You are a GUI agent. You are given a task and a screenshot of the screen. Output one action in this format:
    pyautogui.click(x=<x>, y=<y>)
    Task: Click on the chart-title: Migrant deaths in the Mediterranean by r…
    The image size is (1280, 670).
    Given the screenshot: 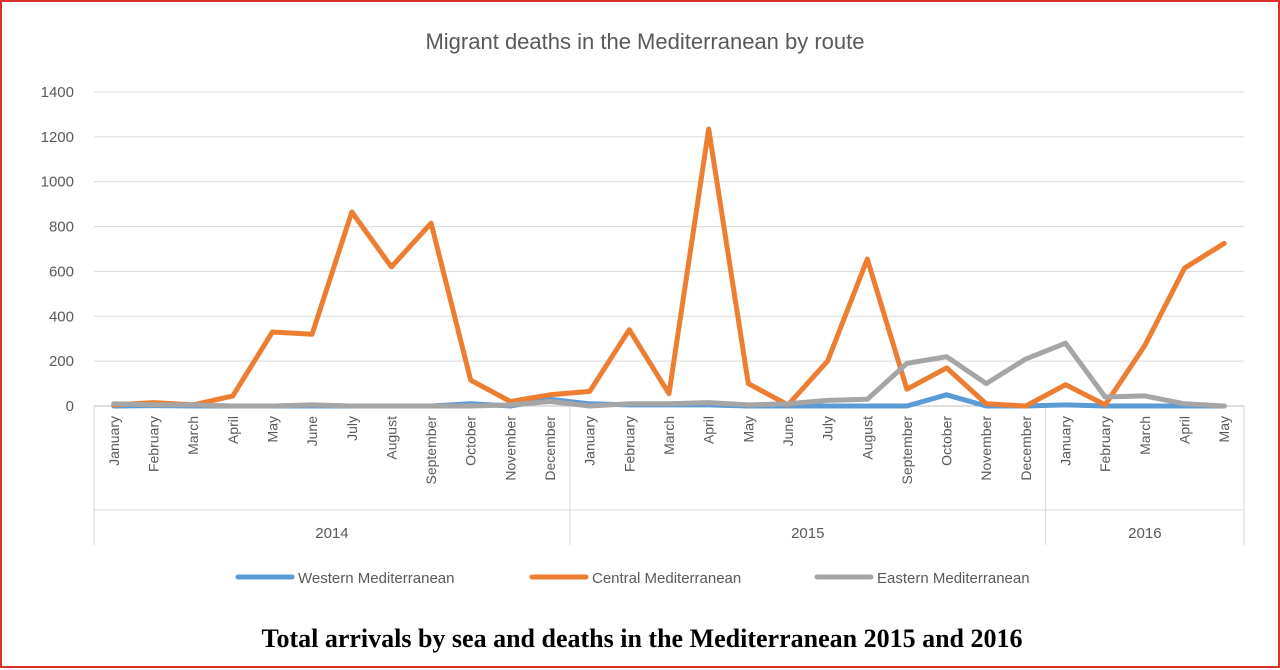 What is the action you would take?
    pyautogui.click(x=644, y=41)
    